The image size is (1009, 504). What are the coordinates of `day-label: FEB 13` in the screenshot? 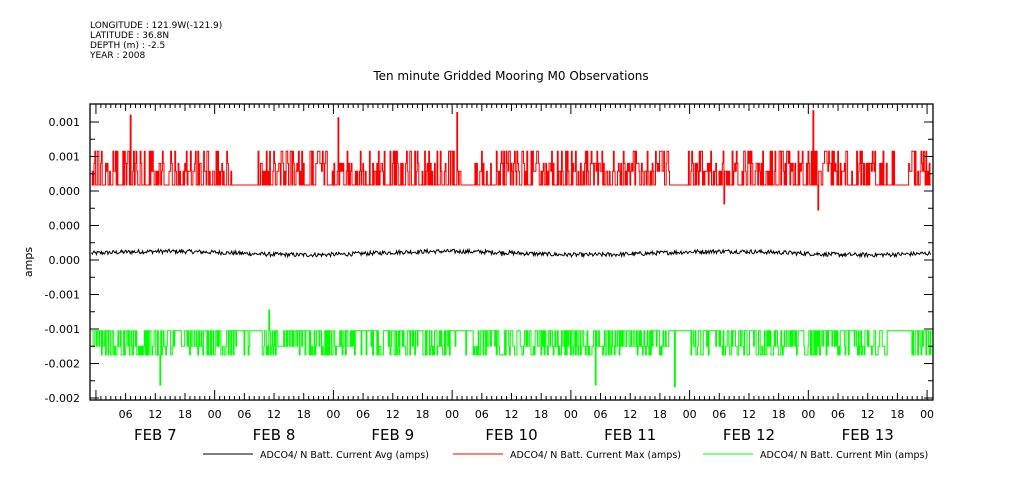 It's located at (868, 435).